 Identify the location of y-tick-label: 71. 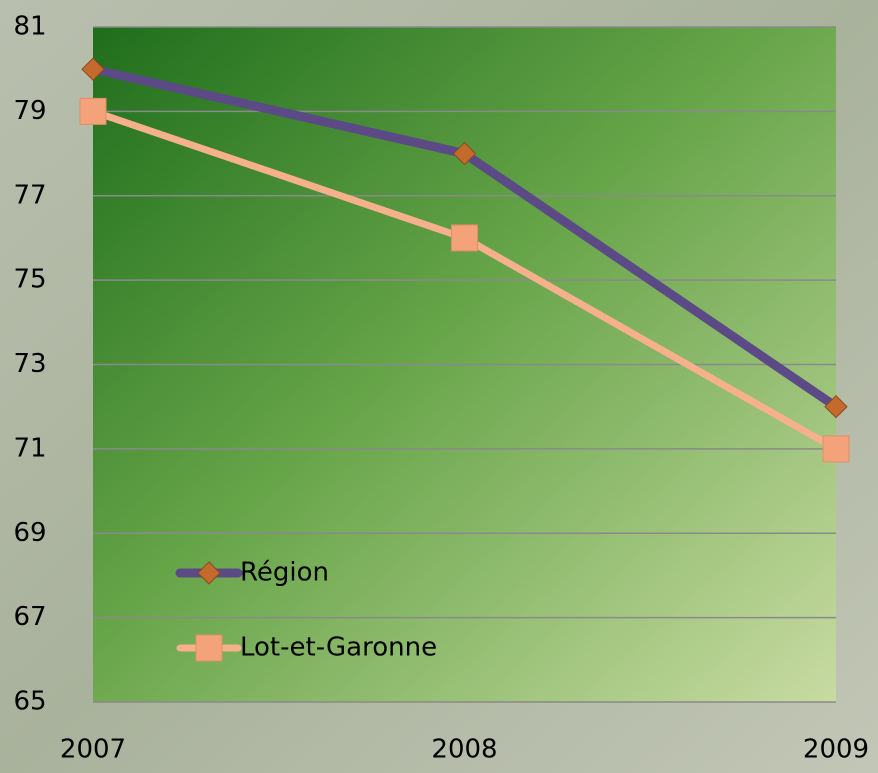
(29, 448).